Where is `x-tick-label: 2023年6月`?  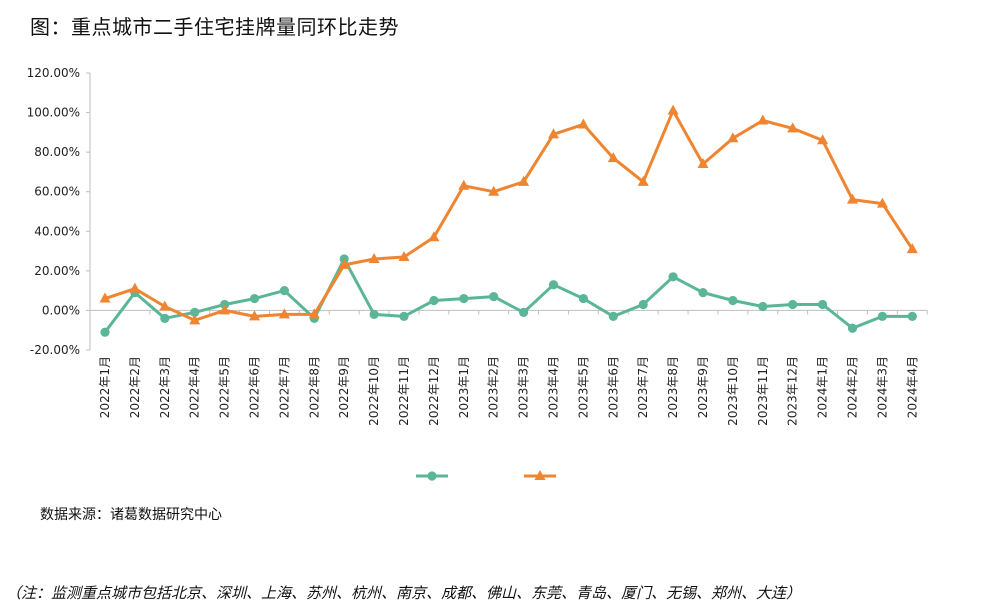
x-tick-label: 2023年6月 is located at coordinates (613, 387).